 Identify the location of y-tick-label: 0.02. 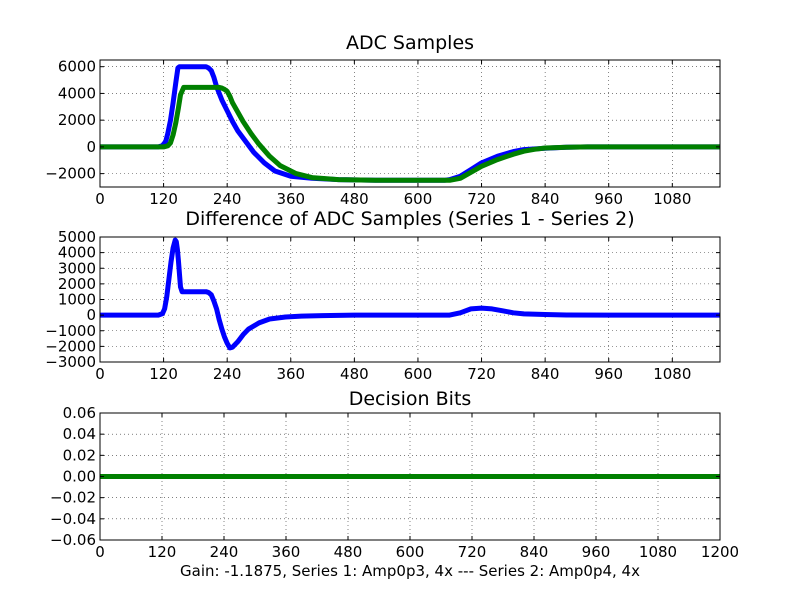
(79, 455).